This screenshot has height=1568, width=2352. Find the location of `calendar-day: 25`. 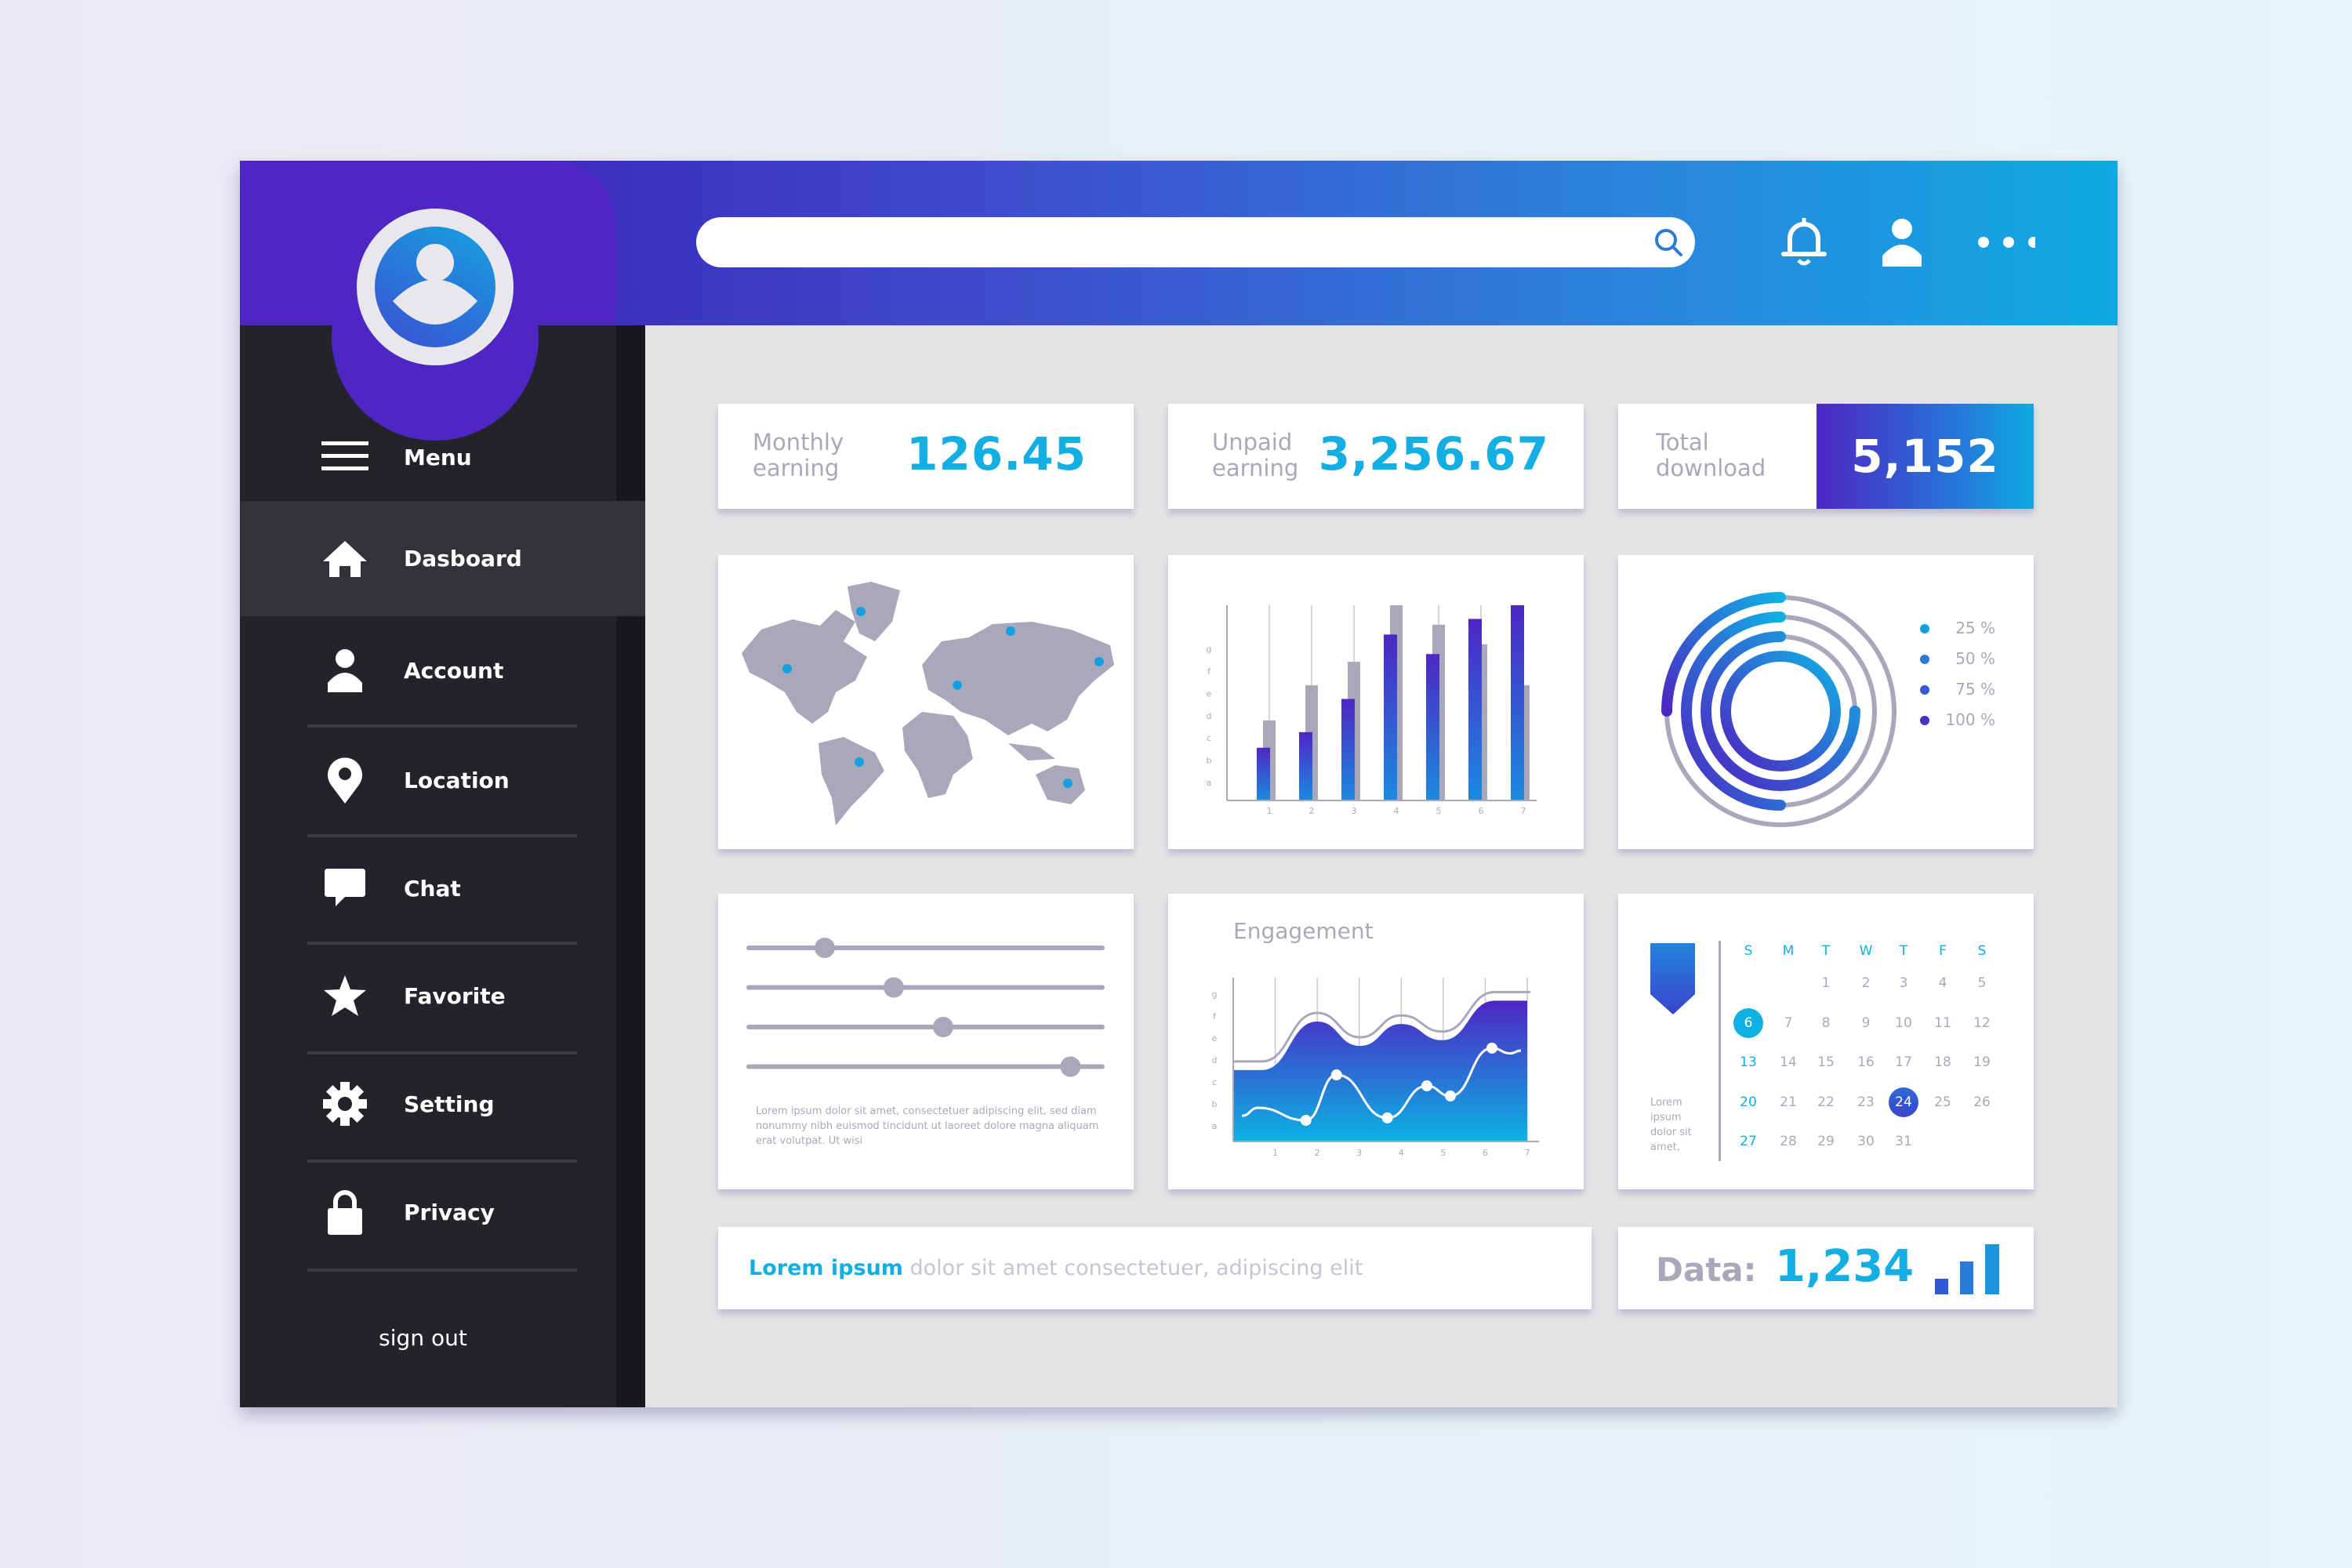

calendar-day: 25 is located at coordinates (1943, 1102).